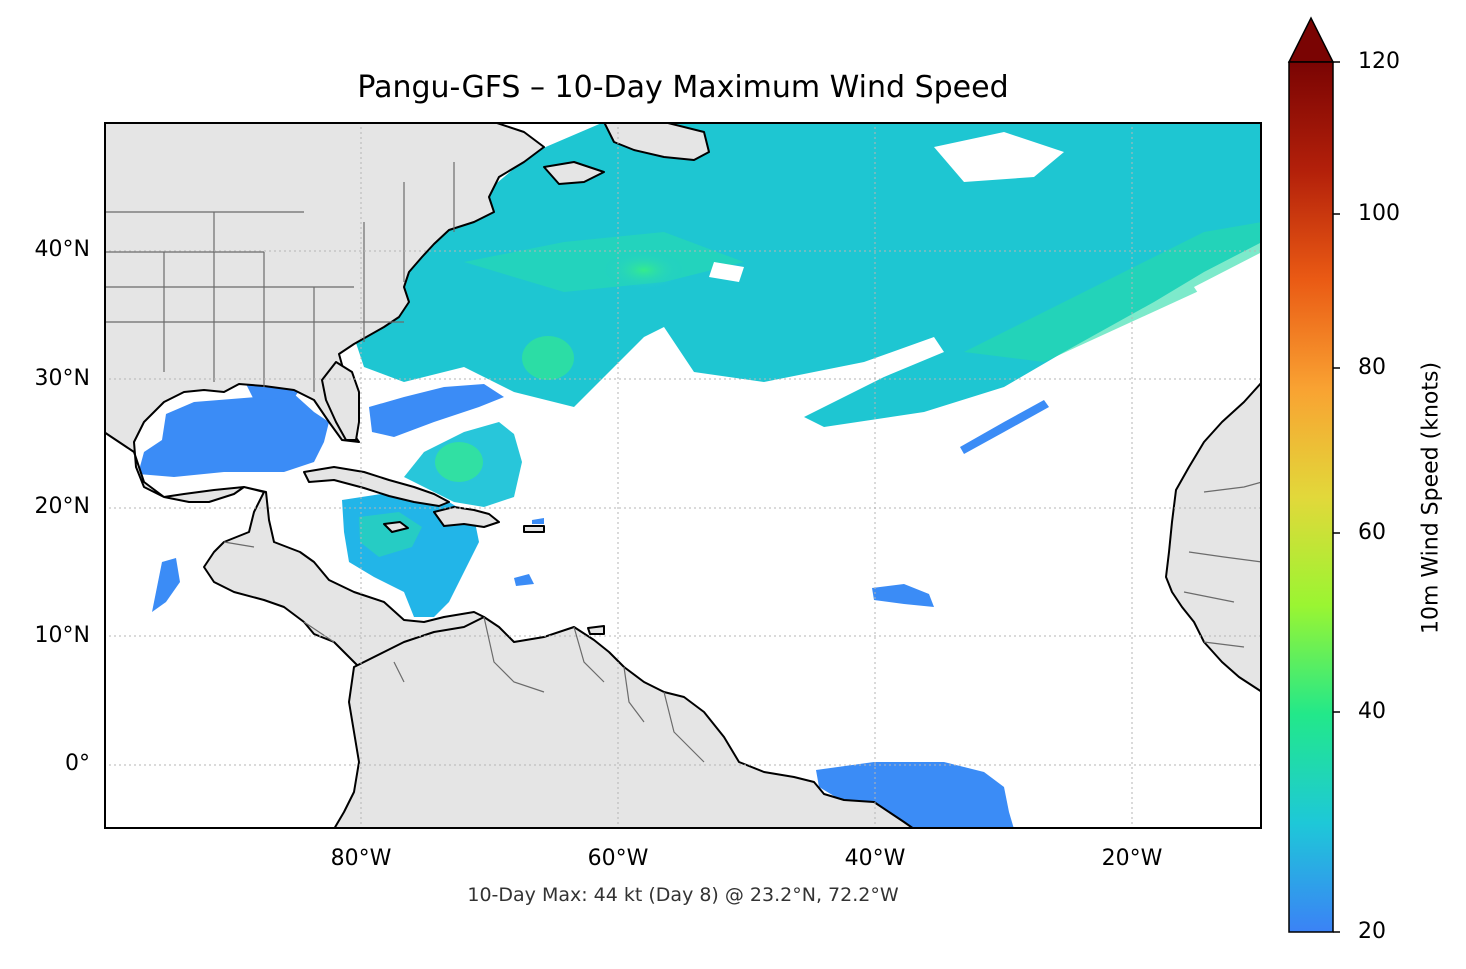 The width and height of the screenshot is (1466, 969). I want to click on wind-swath-equatorial, so click(915, 795).